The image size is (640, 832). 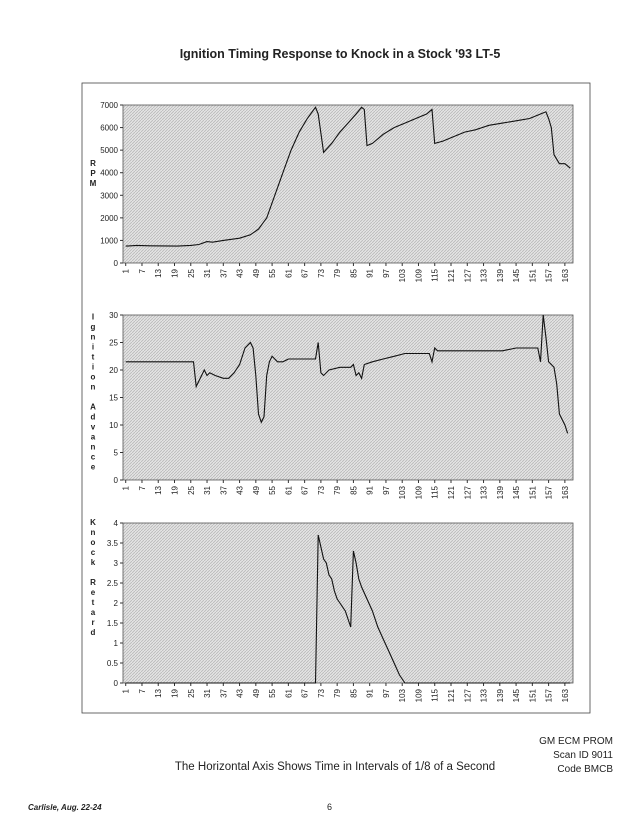 What do you see at coordinates (113, 425) in the screenshot?
I see `y-tick-label: 10` at bounding box center [113, 425].